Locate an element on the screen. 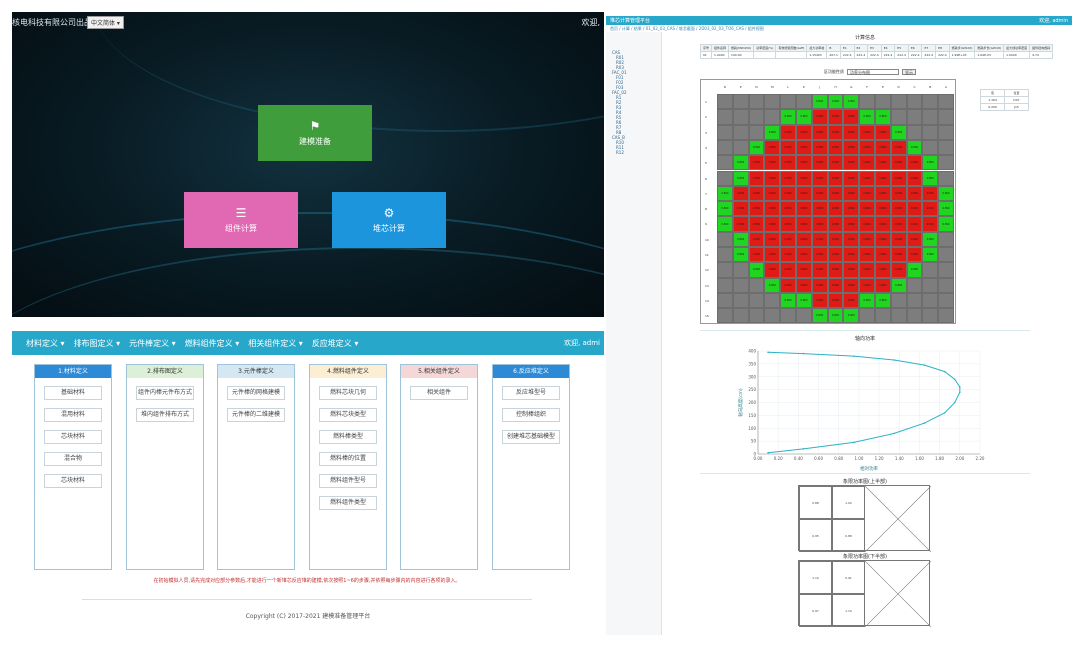 This screenshot has width=1080, height=648. tree-node: R11 is located at coordinates (620, 147).